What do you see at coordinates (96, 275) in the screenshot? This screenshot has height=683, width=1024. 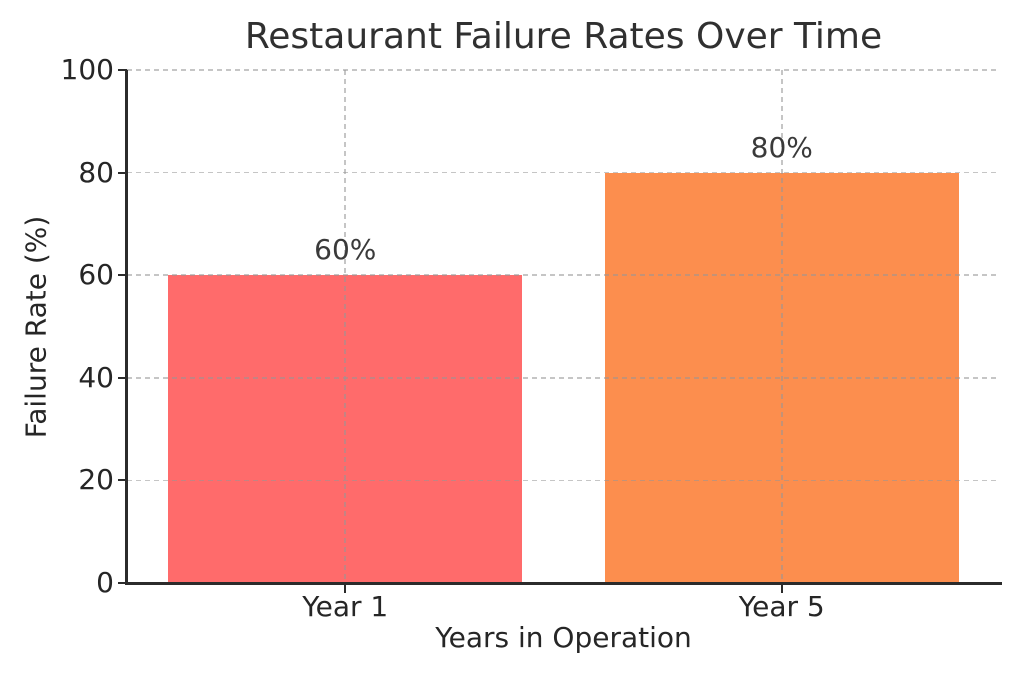 I see `y-tick-label-60: 60` at bounding box center [96, 275].